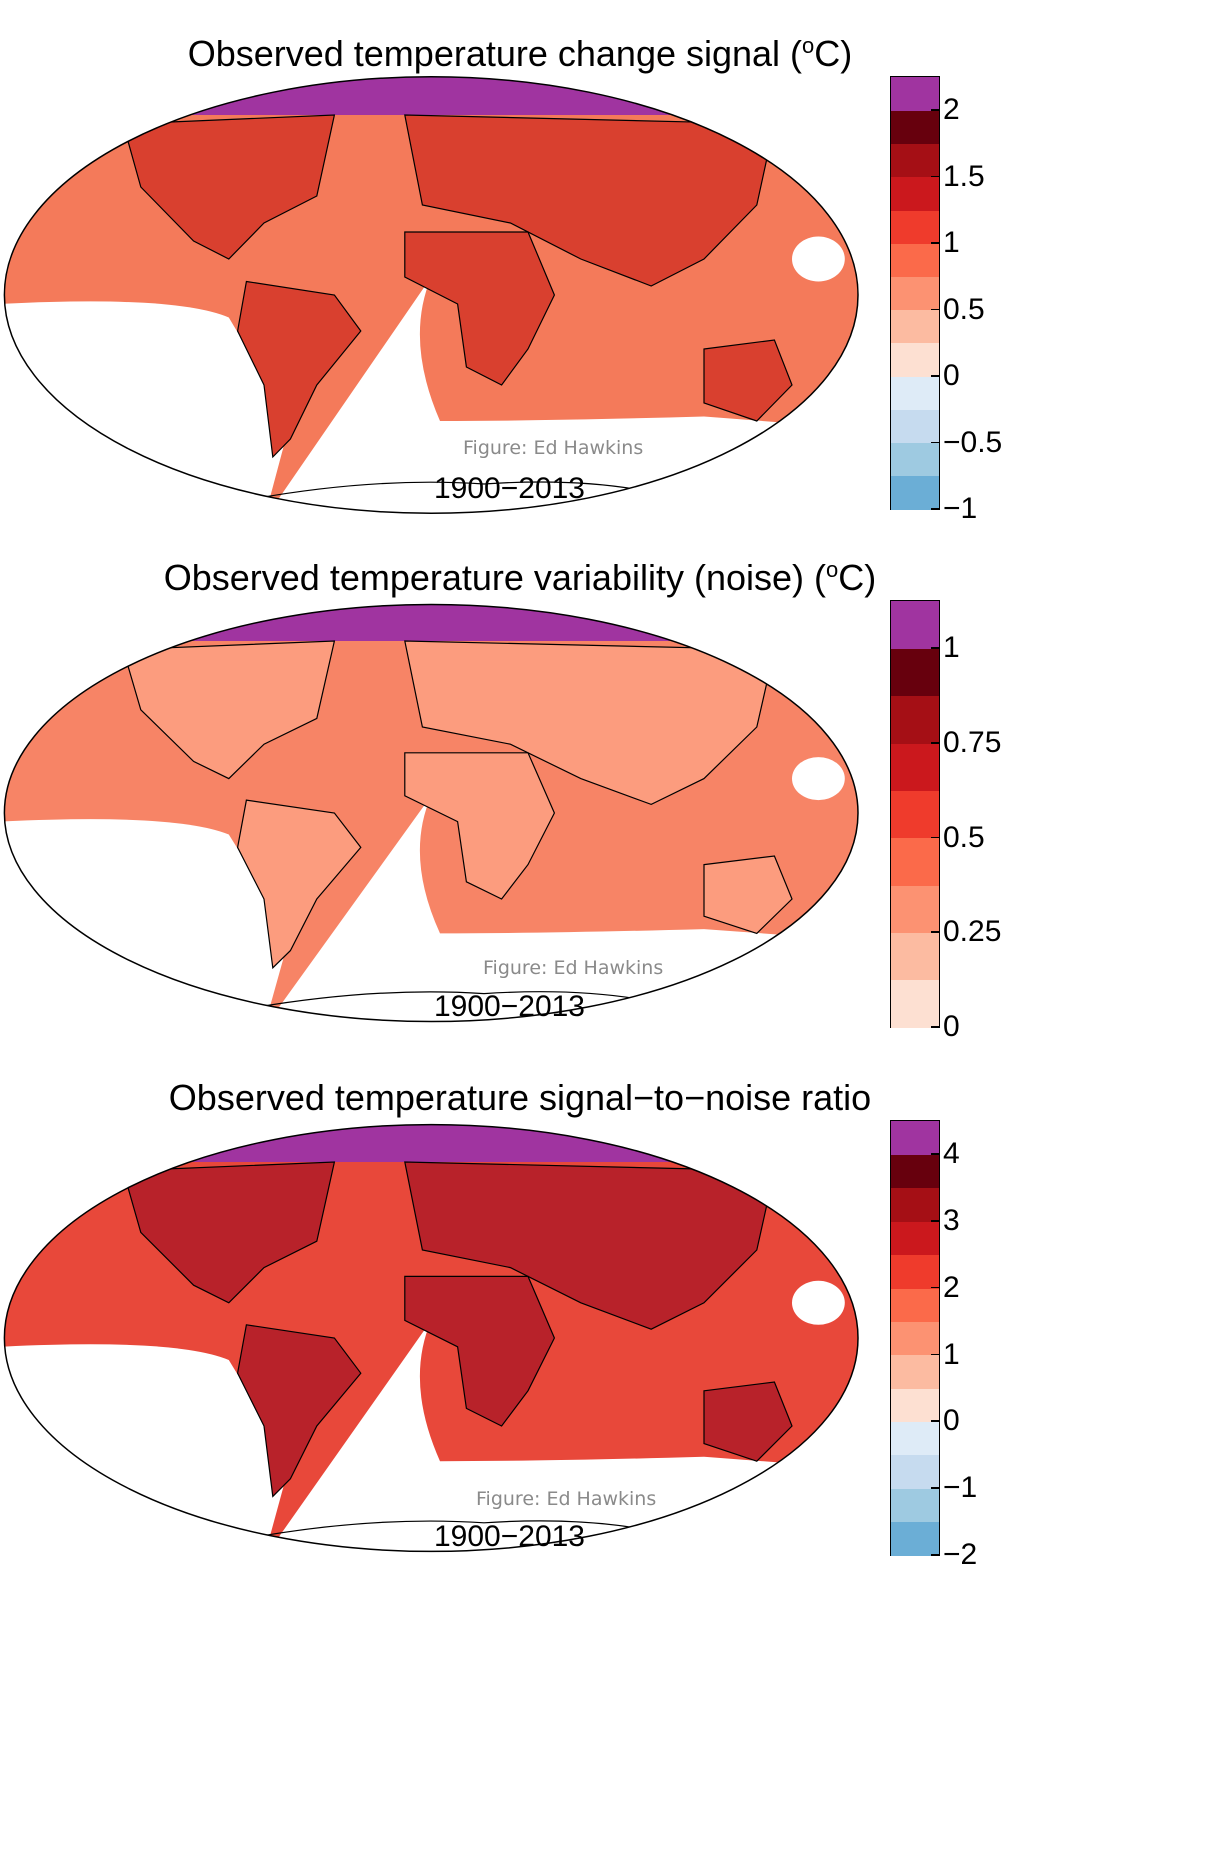  I want to click on colorbar-tick-label: 4, so click(951, 1154).